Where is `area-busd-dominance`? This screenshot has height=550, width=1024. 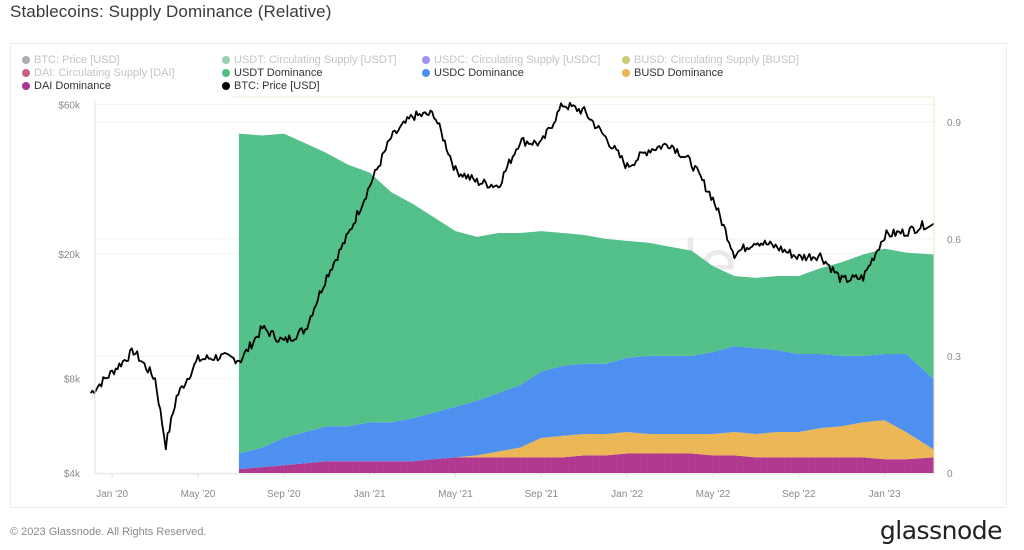
area-busd-dominance is located at coordinates (586, 445).